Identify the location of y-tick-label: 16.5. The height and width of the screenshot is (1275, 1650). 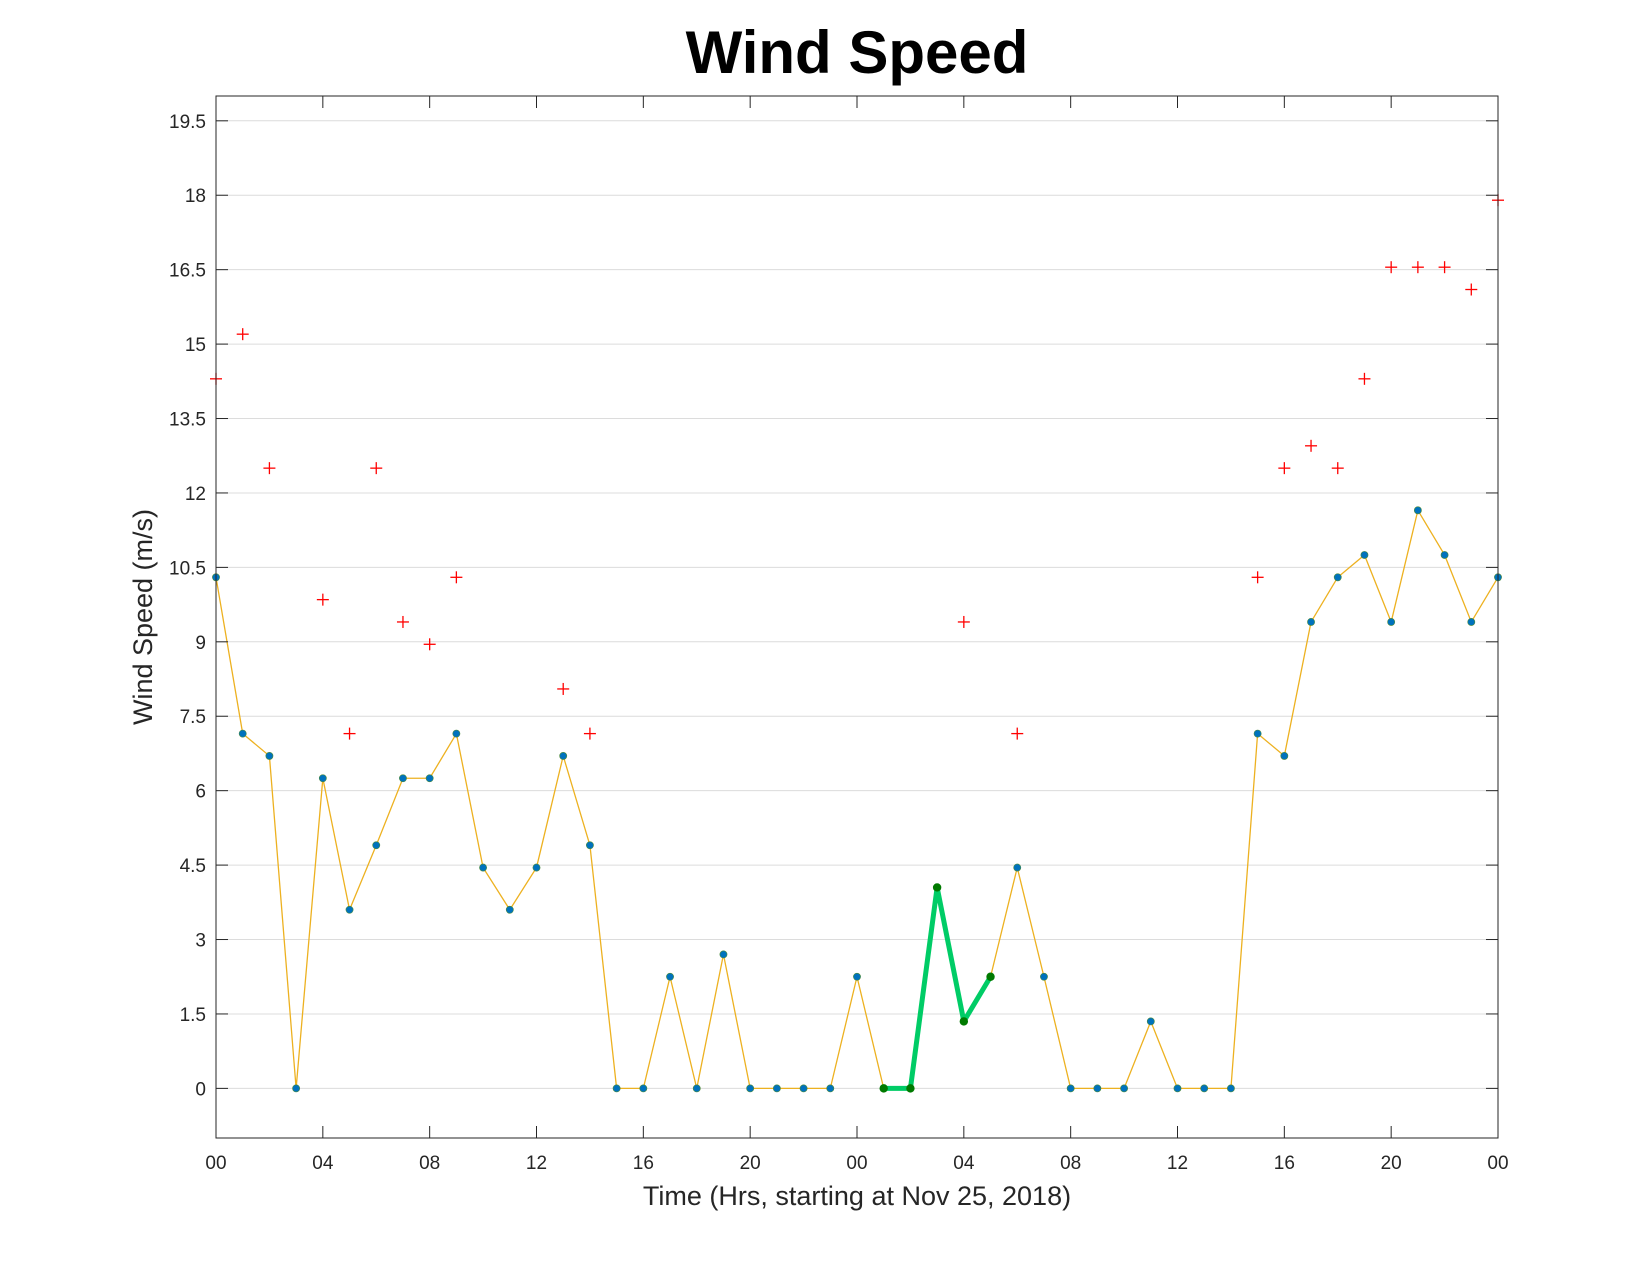
(187, 271).